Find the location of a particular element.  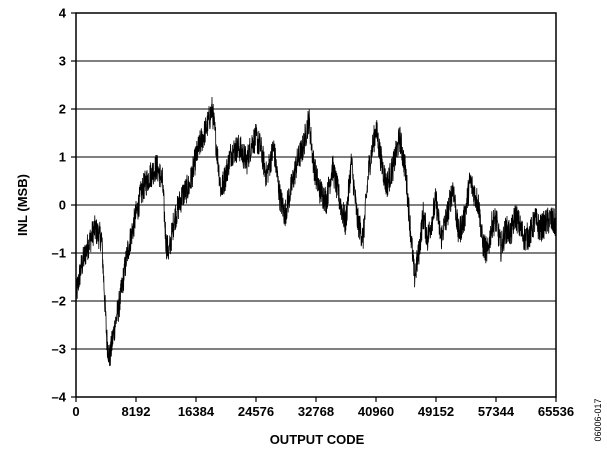

y-tick-label-8: 4 is located at coordinates (63, 13).